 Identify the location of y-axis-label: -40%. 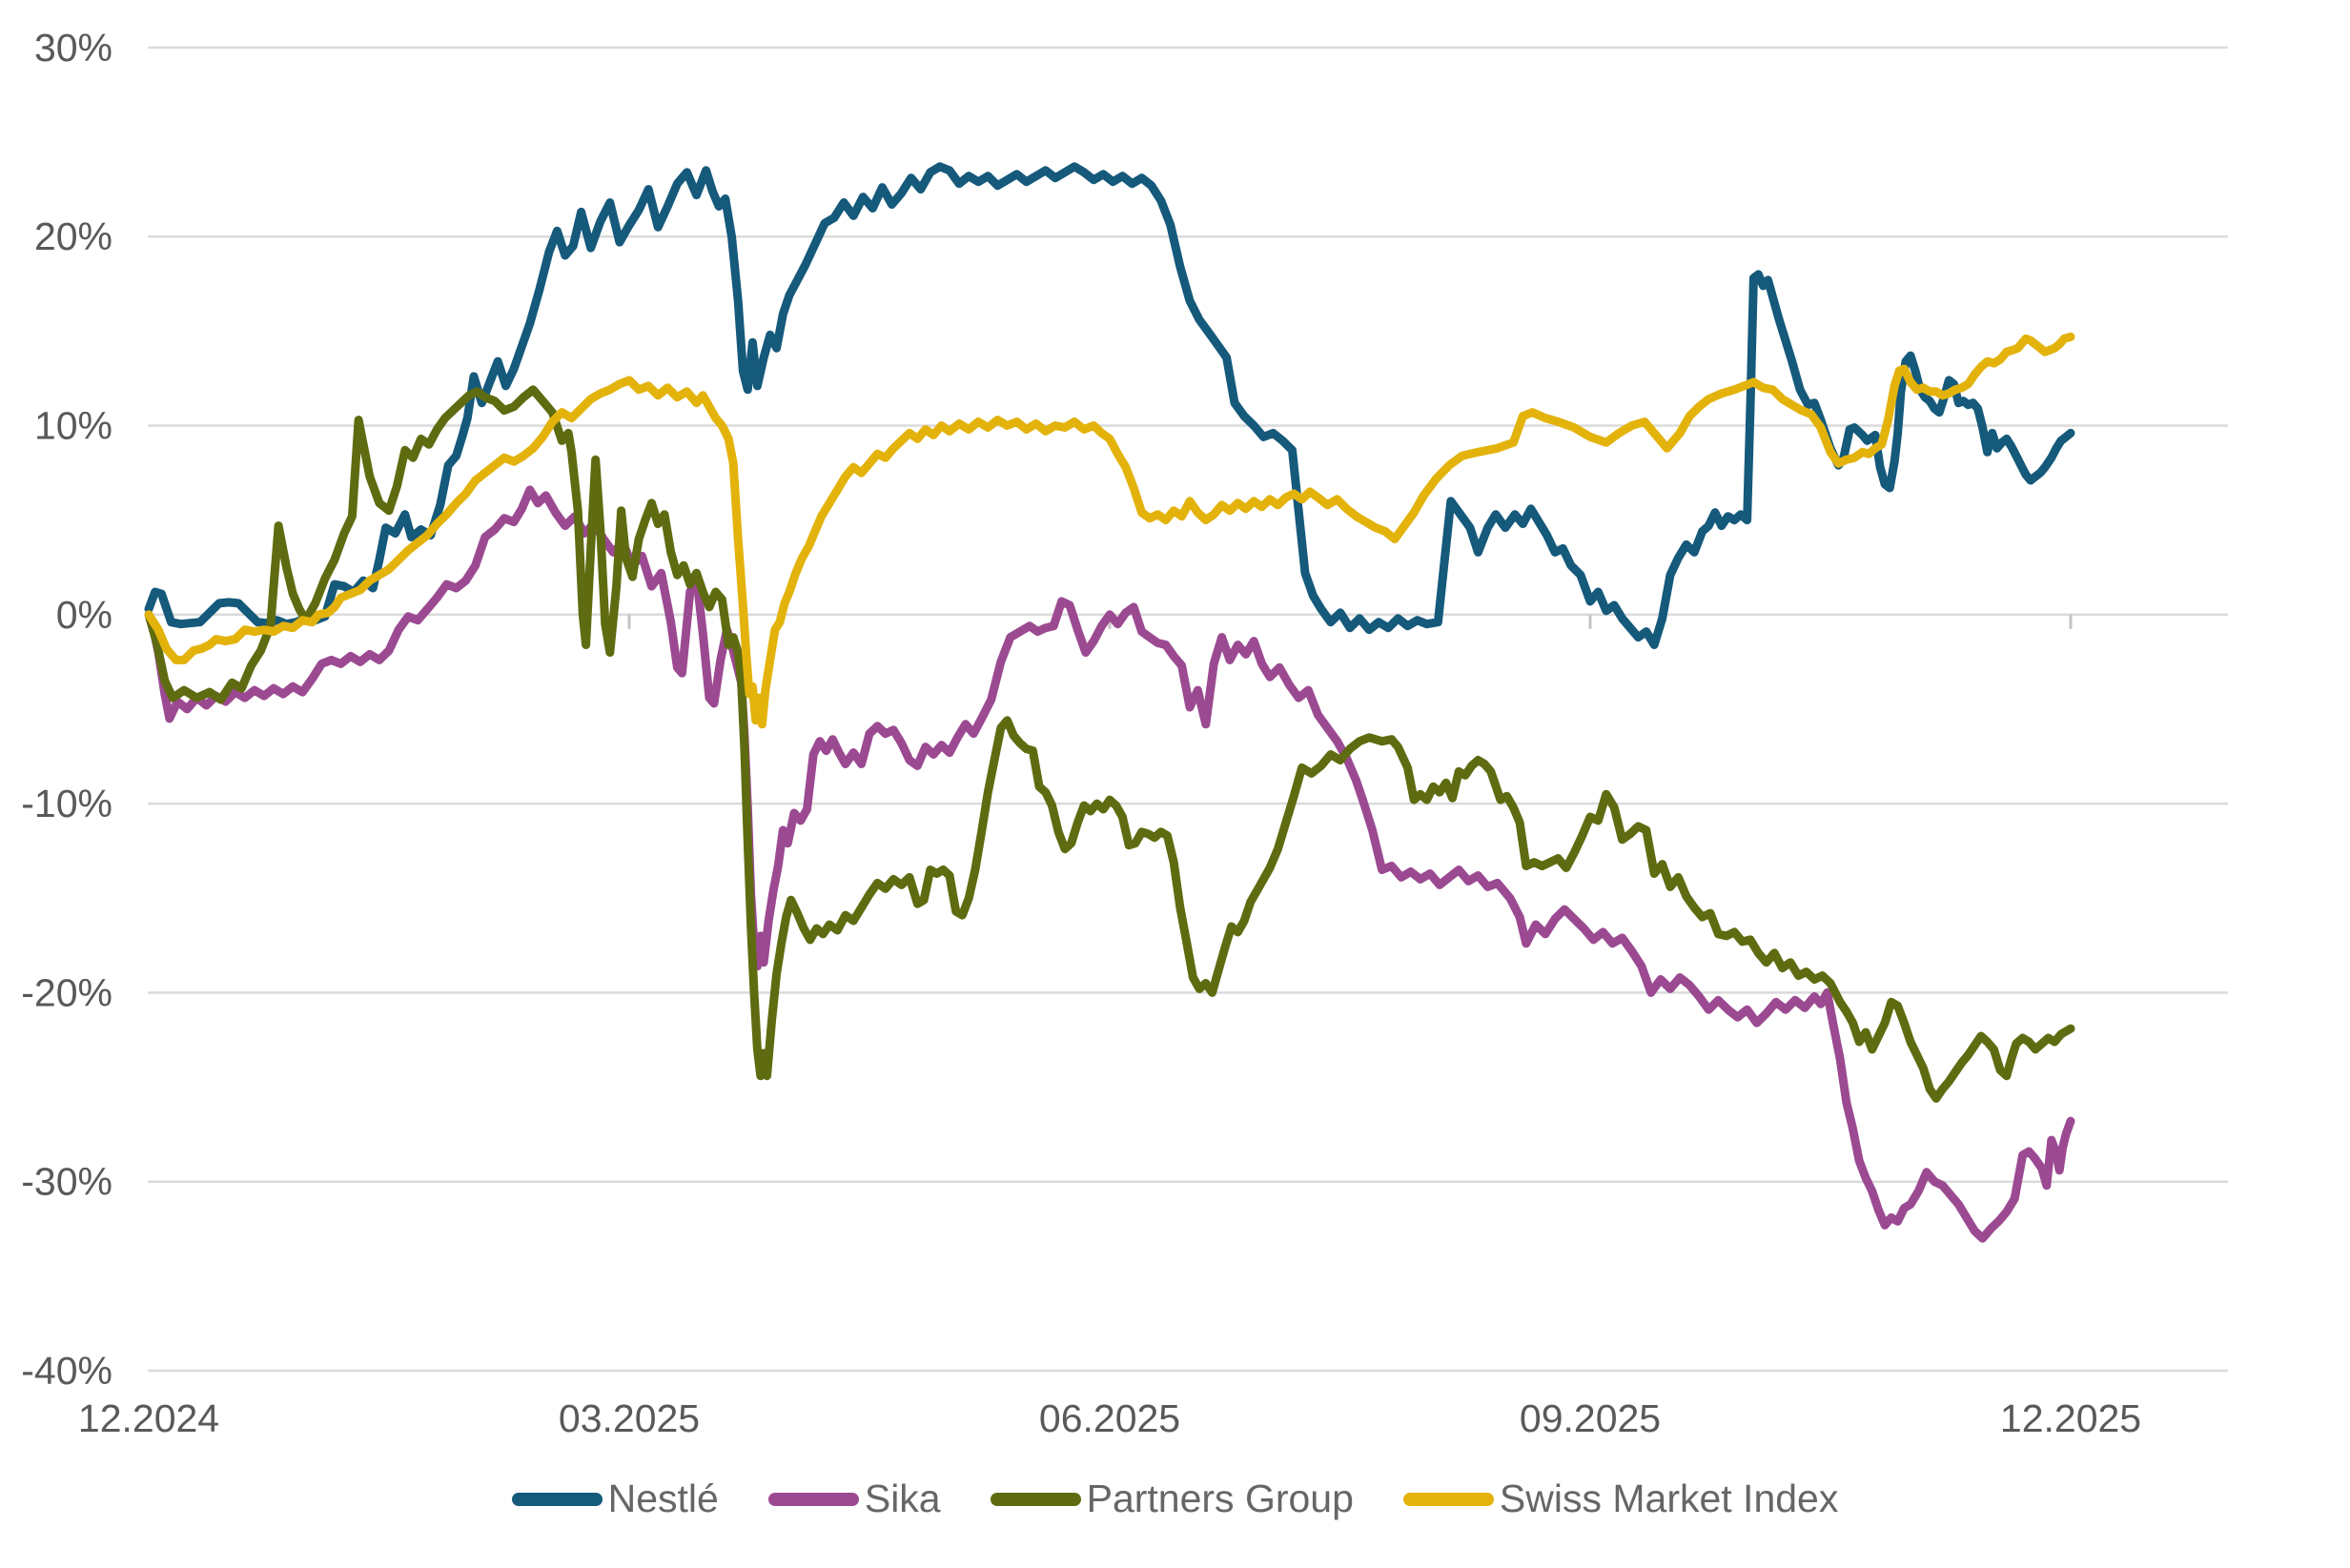
(66, 1371).